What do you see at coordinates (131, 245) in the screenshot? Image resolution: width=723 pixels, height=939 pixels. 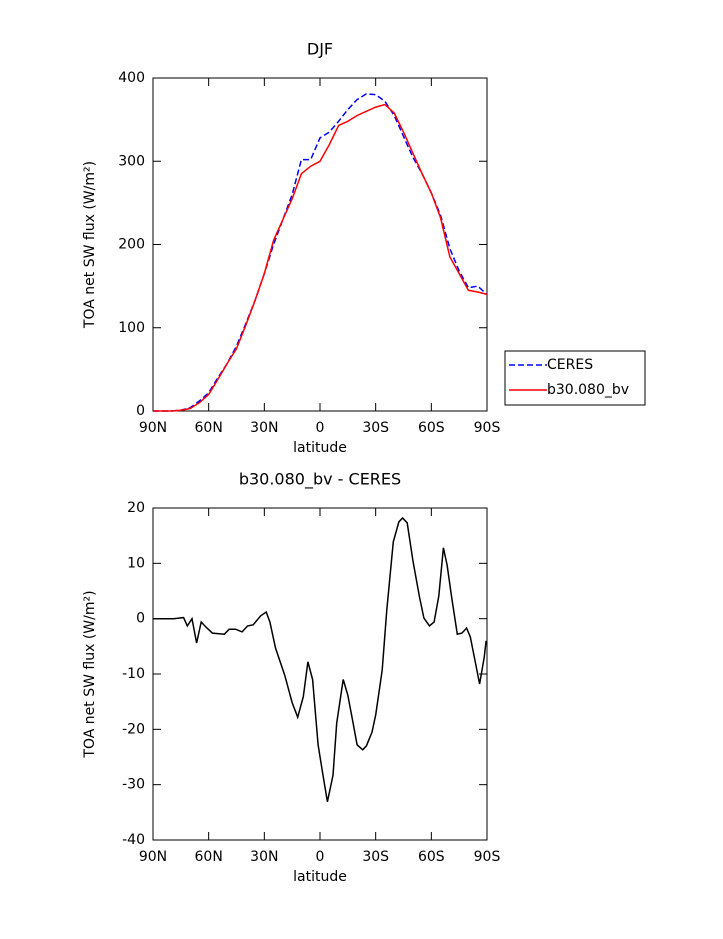 I see `y-tick-label: 200` at bounding box center [131, 245].